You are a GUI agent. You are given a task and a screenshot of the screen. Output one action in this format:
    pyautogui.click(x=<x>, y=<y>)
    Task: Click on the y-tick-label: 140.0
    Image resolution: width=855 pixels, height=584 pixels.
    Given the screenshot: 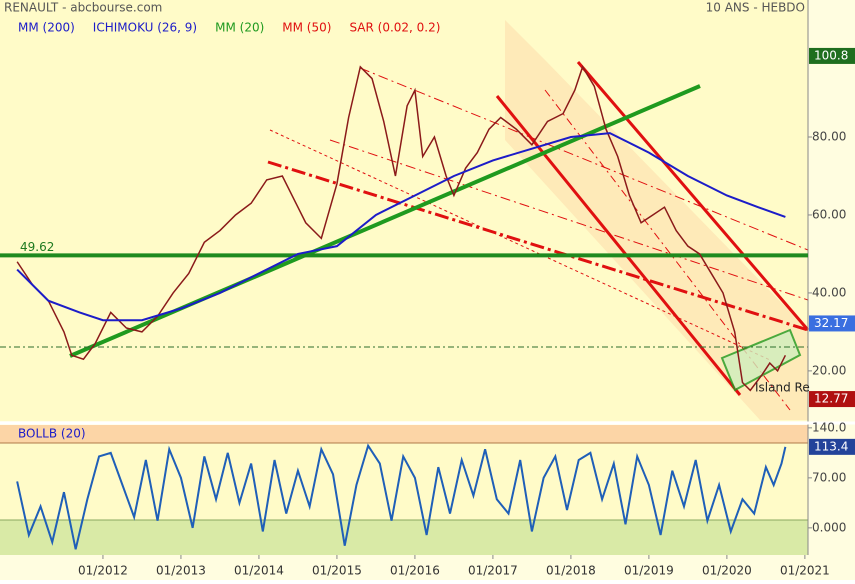 What is the action you would take?
    pyautogui.click(x=829, y=427)
    